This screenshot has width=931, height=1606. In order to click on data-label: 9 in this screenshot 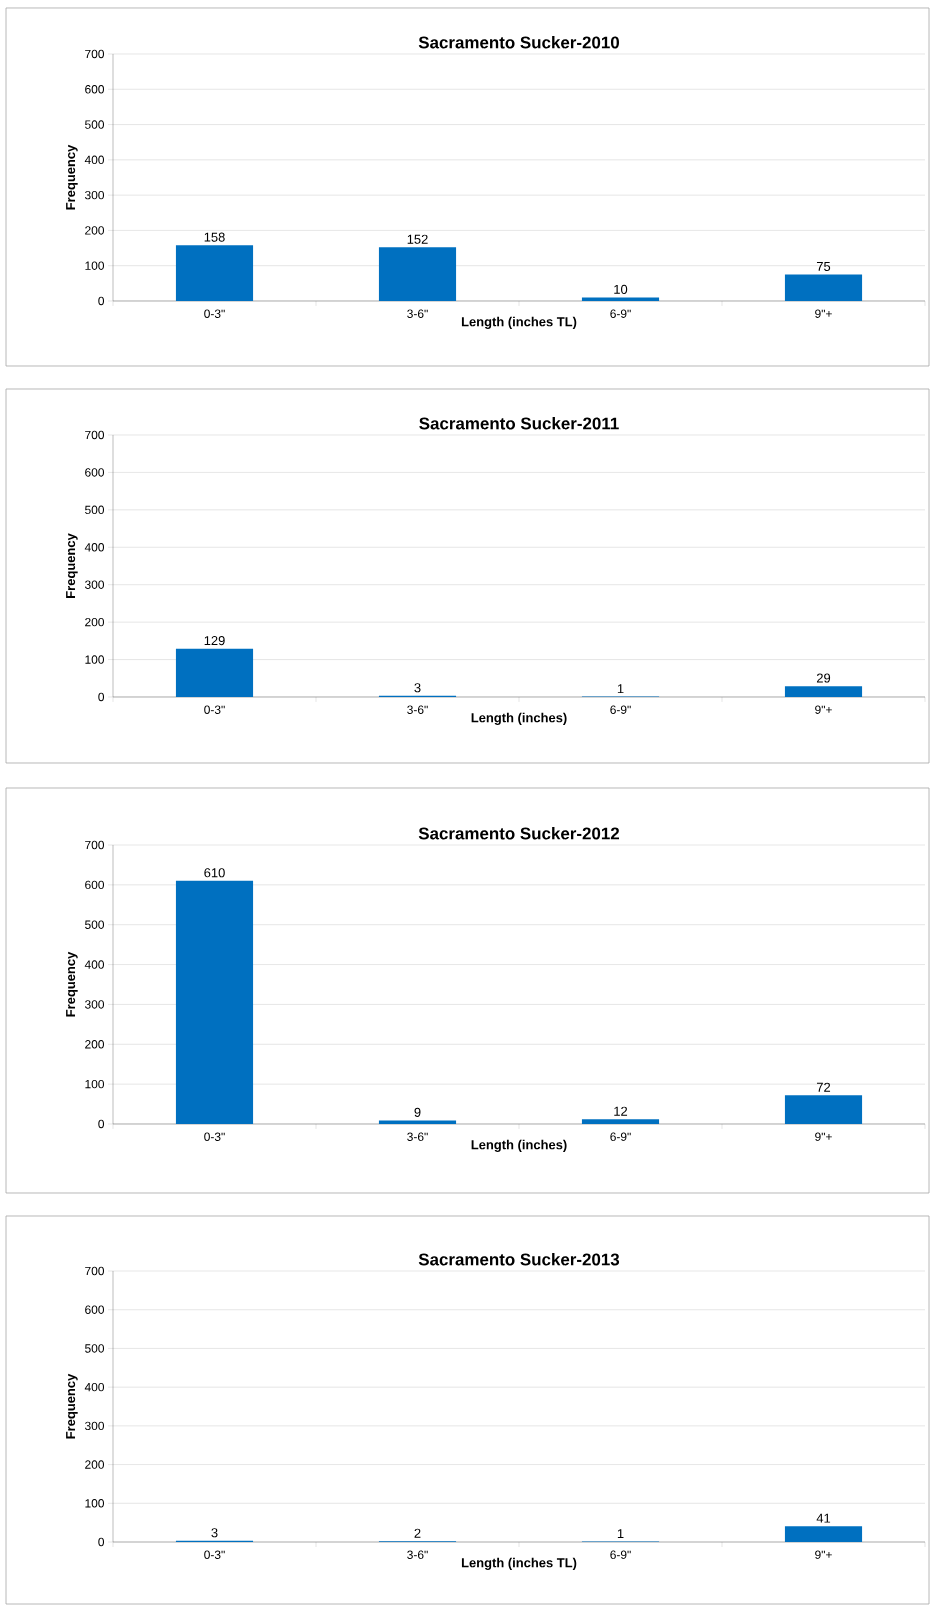, I will do `click(417, 1112)`.